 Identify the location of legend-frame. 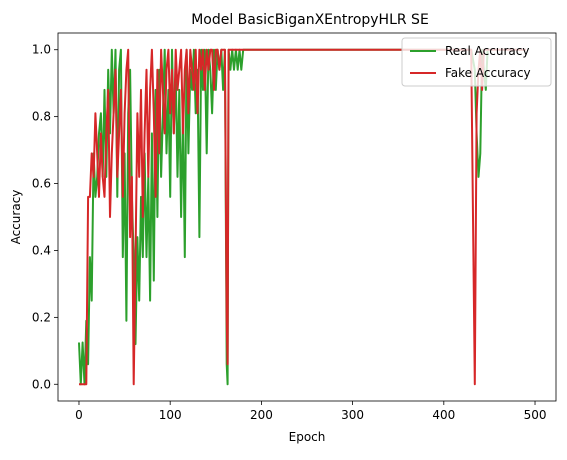
(476, 62).